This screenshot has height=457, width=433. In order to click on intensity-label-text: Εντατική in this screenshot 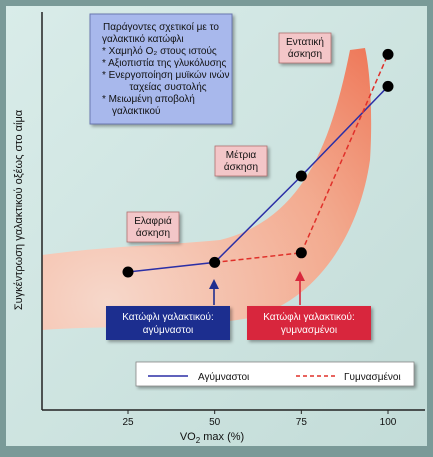, I will do `click(305, 42)`.